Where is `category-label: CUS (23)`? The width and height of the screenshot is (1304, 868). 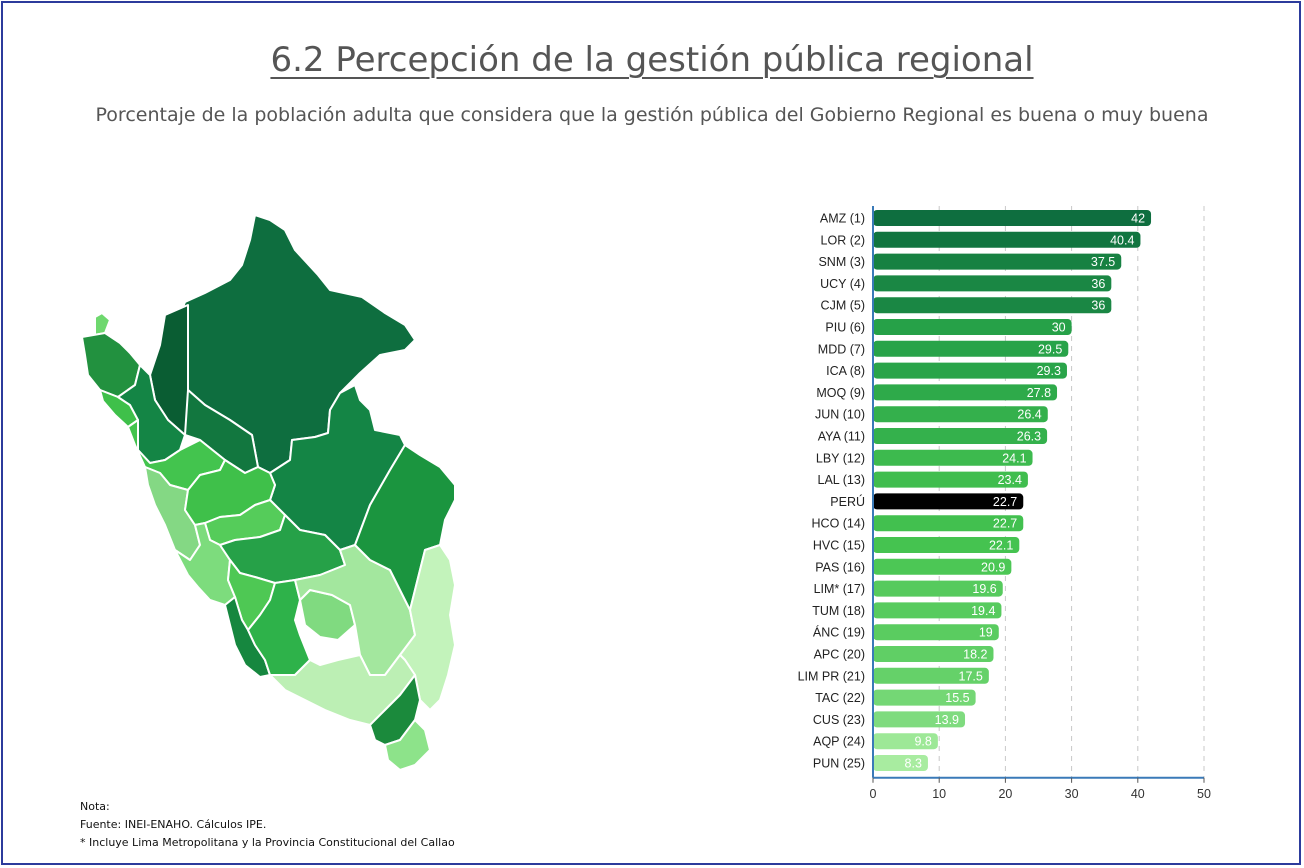
category-label: CUS (23) is located at coordinates (839, 720).